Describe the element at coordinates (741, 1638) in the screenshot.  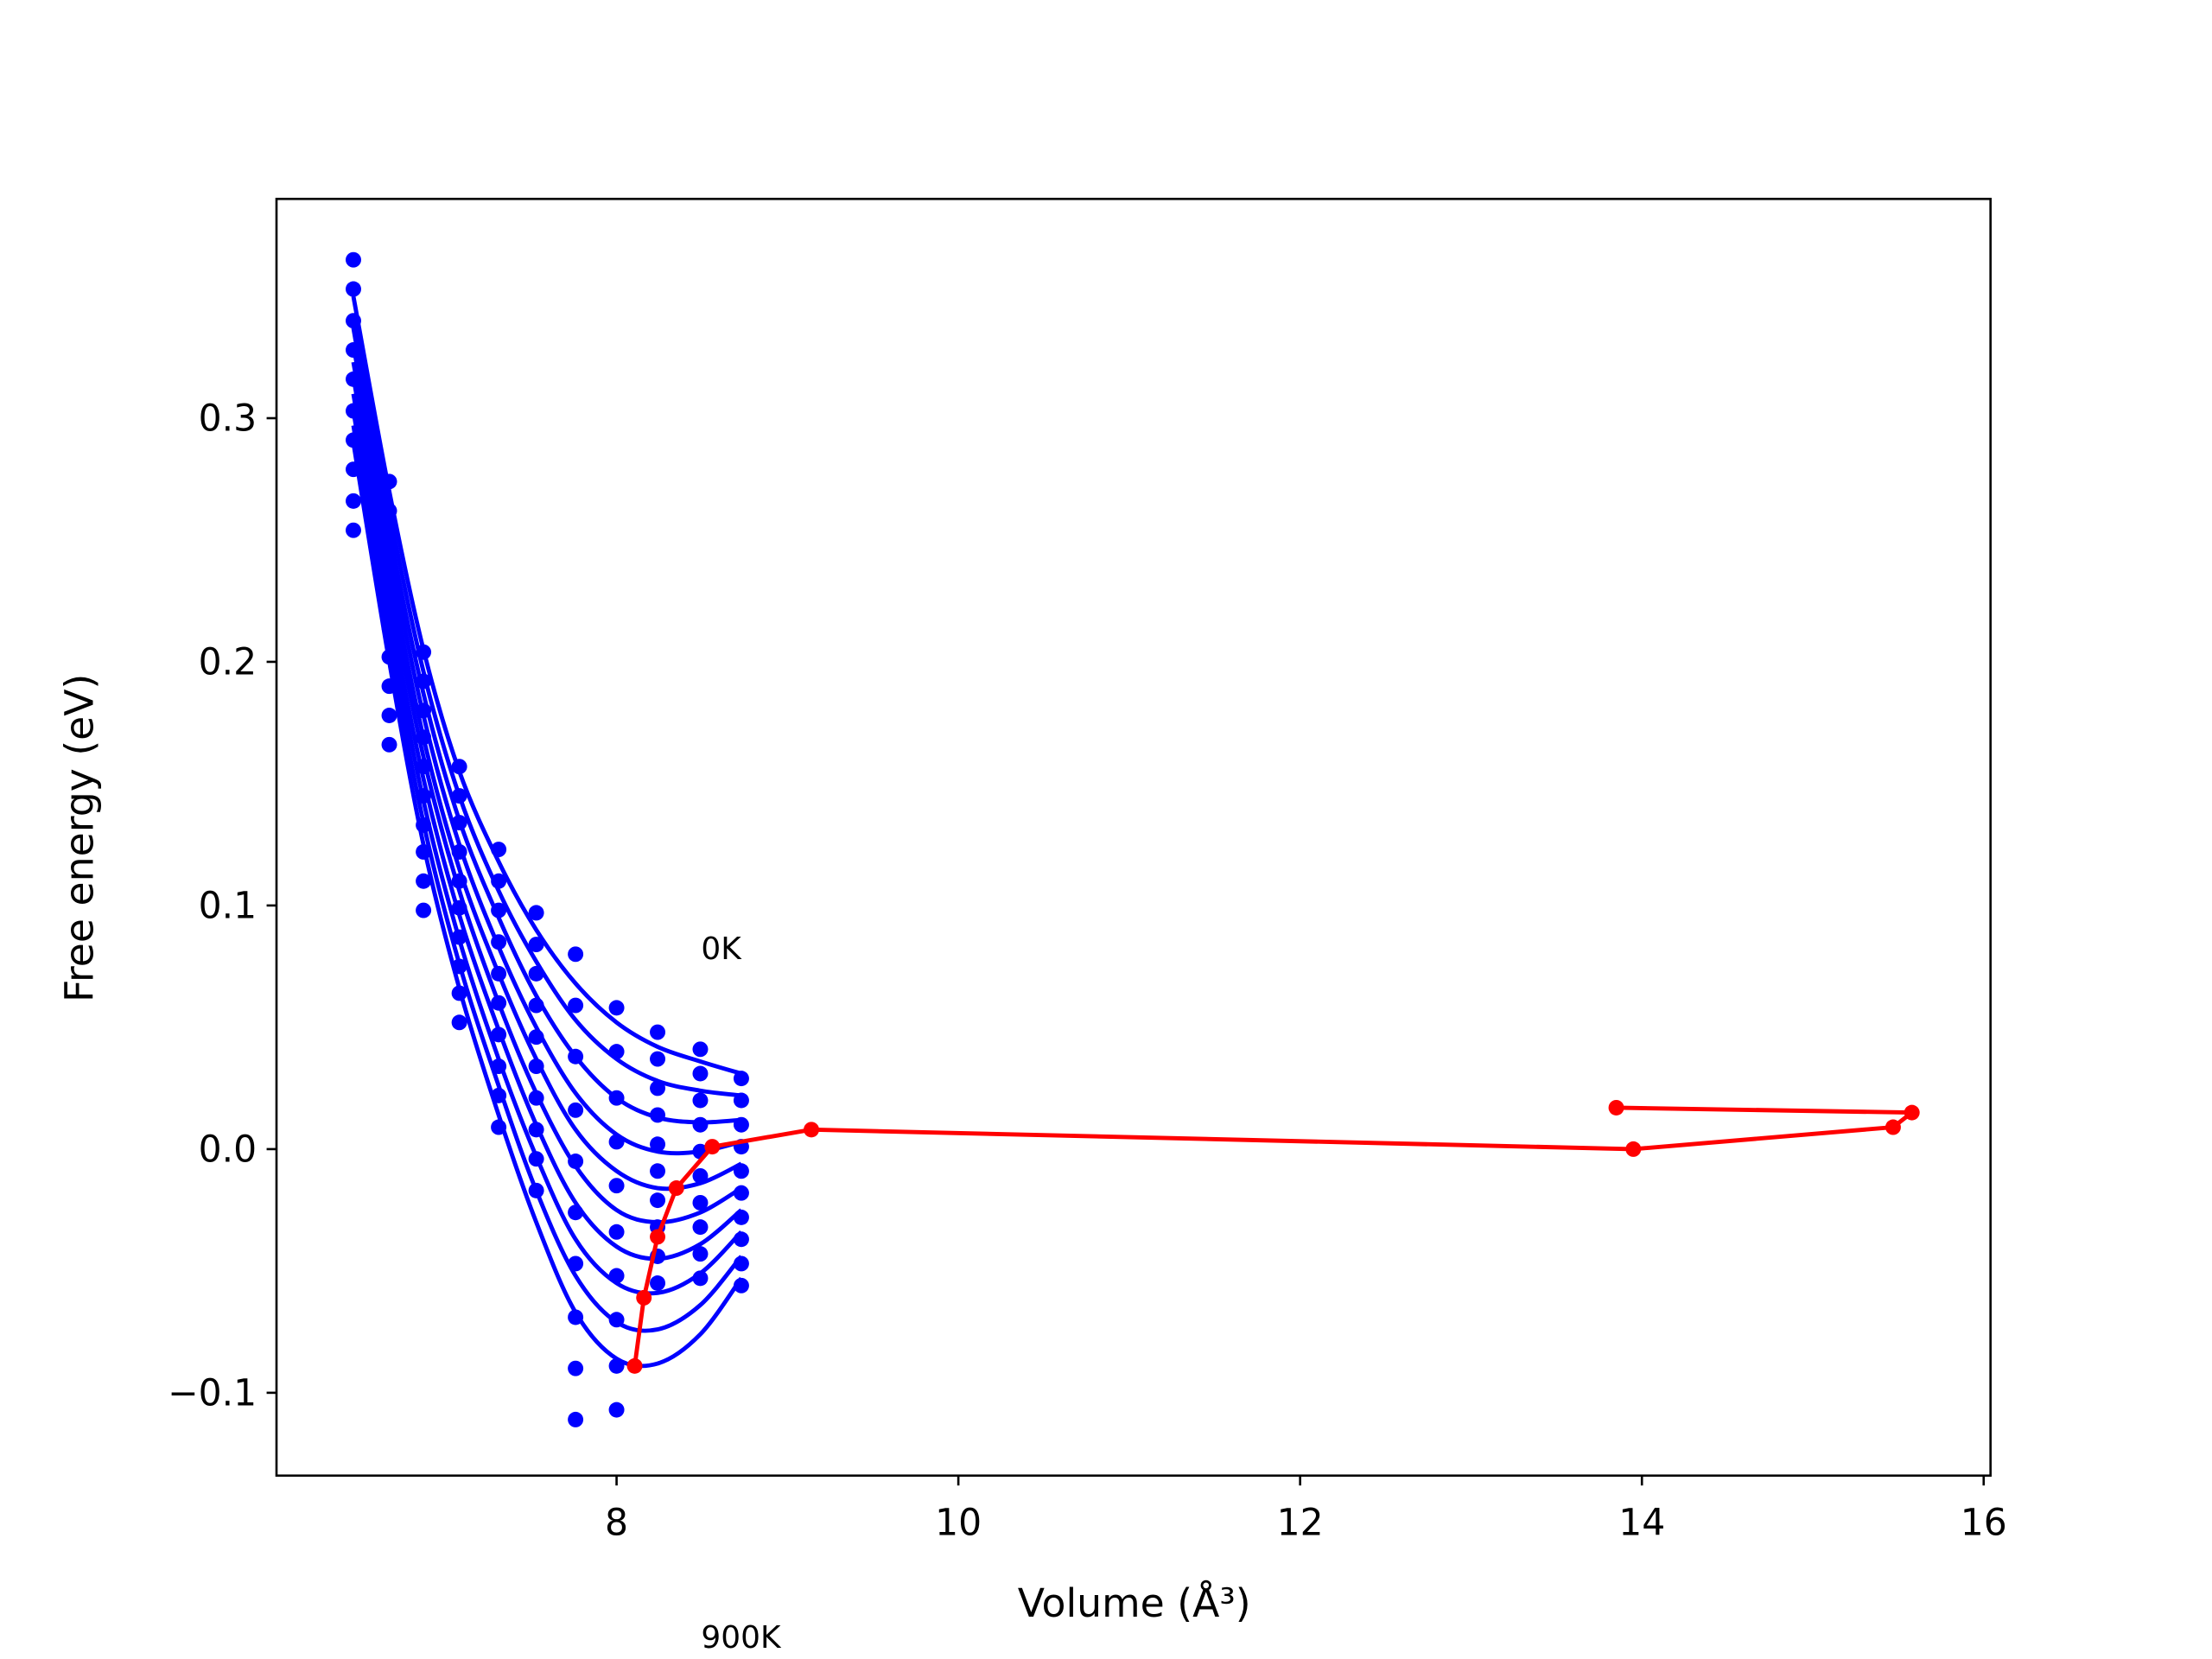
I see `annotation: 900K` at that location.